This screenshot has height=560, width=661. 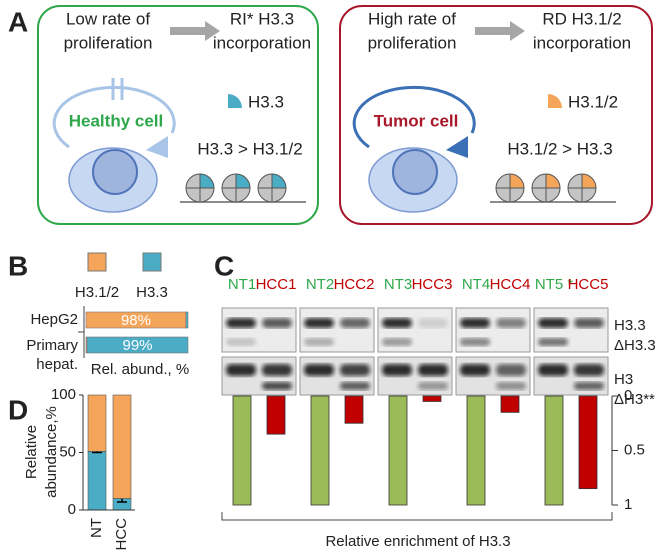 What do you see at coordinates (588, 284) in the screenshot?
I see `sample-label: HCC5` at bounding box center [588, 284].